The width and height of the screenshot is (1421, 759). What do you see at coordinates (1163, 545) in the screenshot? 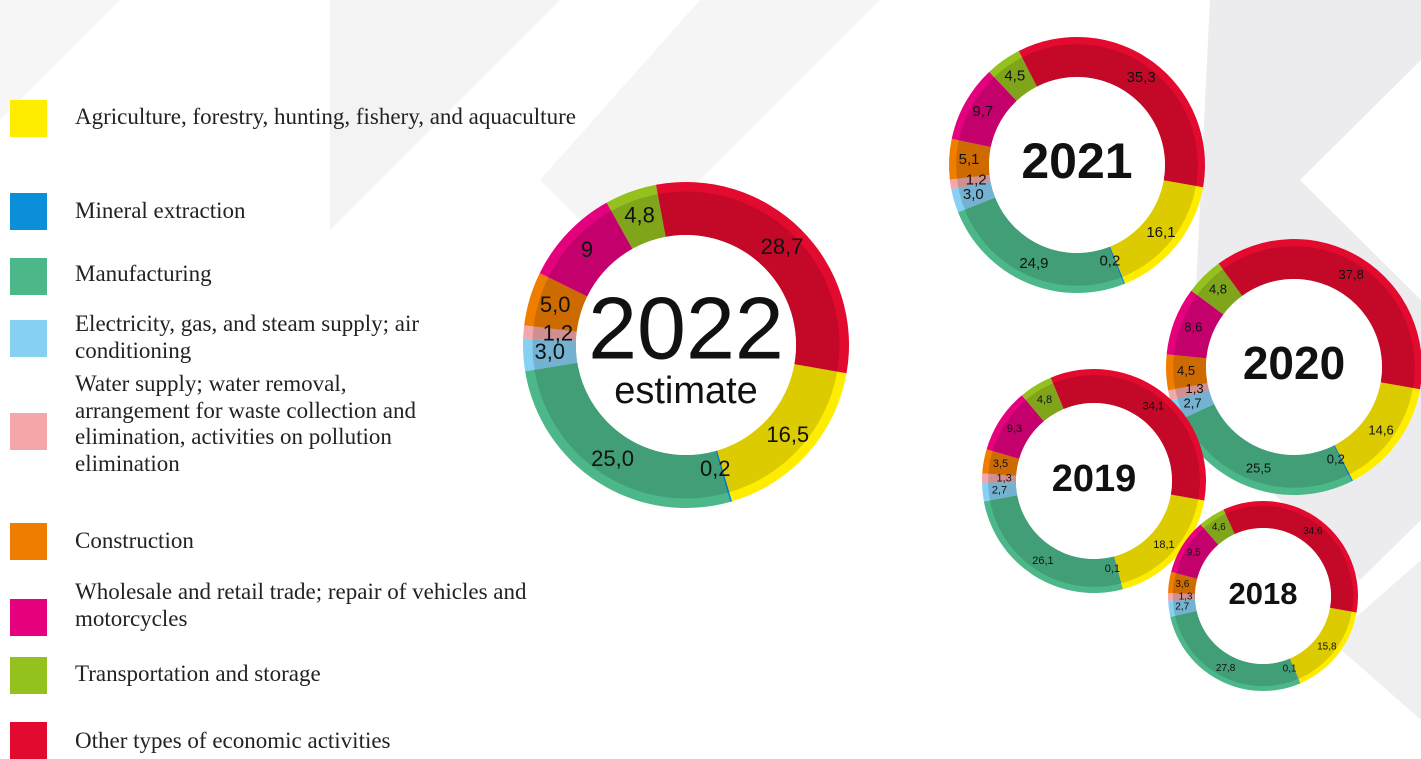
I see `value-label: 18,1` at bounding box center [1163, 545].